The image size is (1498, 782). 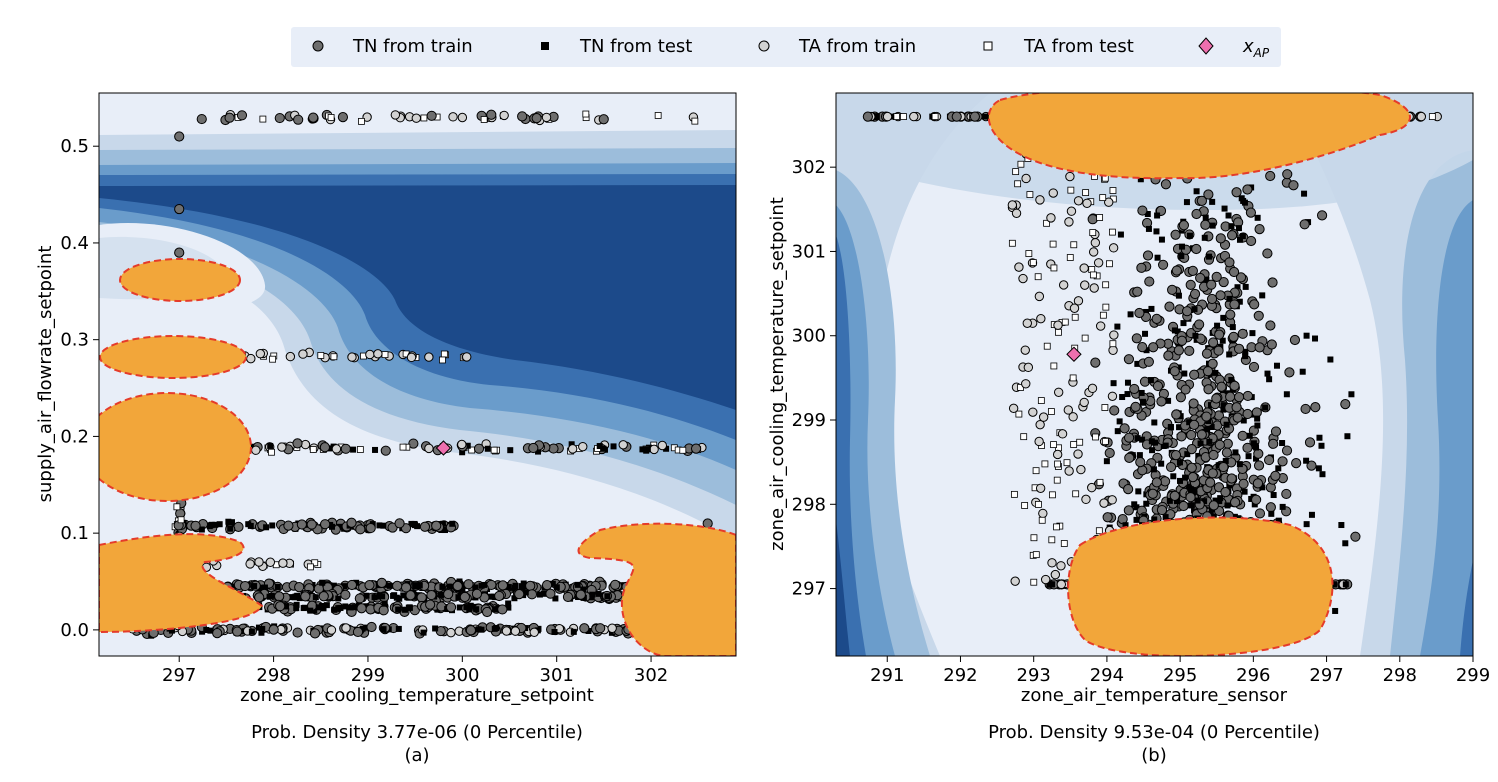 I want to click on panel-a-sublabel: (a), so click(x=416, y=755).